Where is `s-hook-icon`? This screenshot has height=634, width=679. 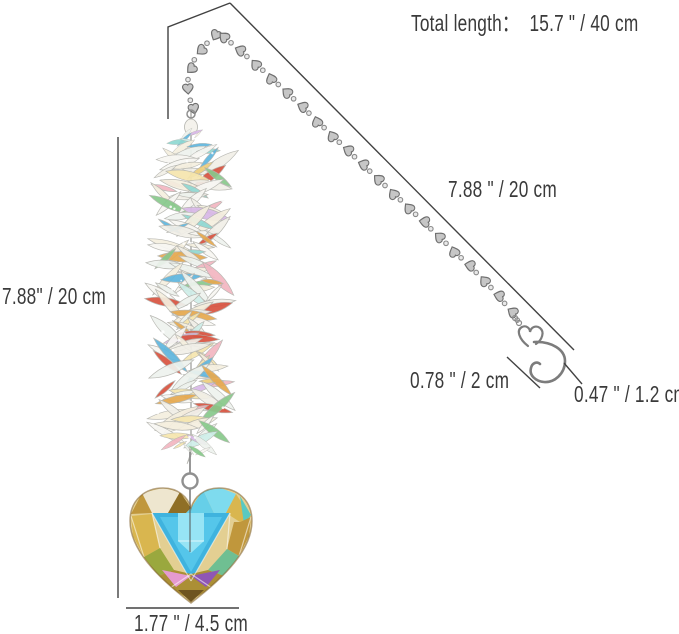 s-hook-icon is located at coordinates (539, 349).